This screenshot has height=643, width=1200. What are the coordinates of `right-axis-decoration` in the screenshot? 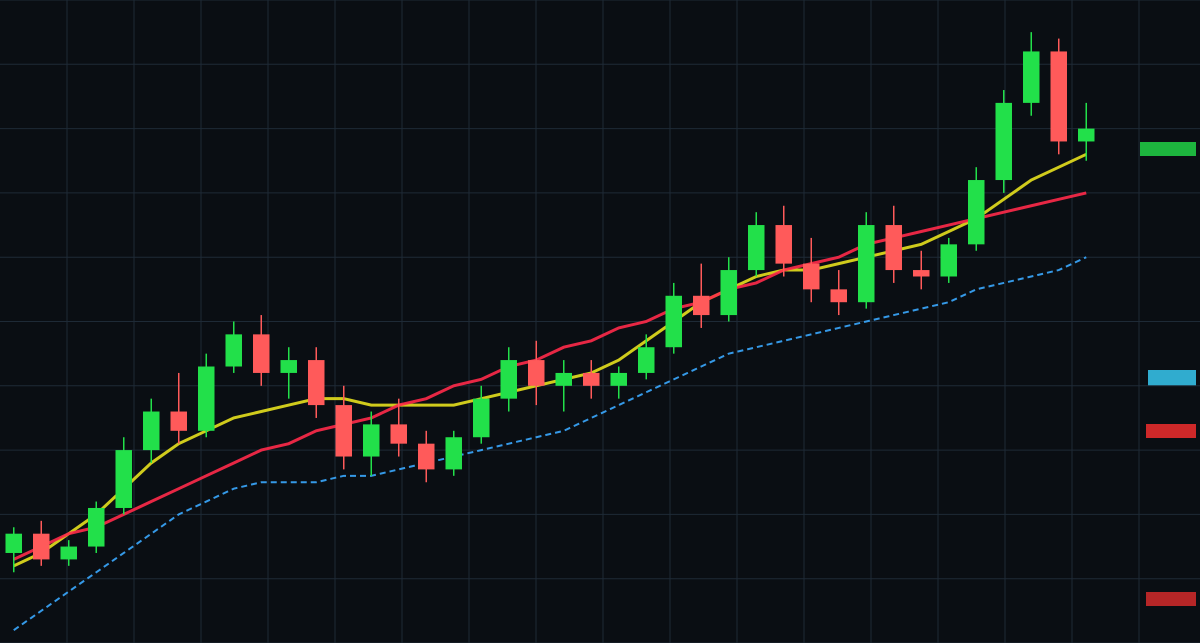 It's located at (1168, 374).